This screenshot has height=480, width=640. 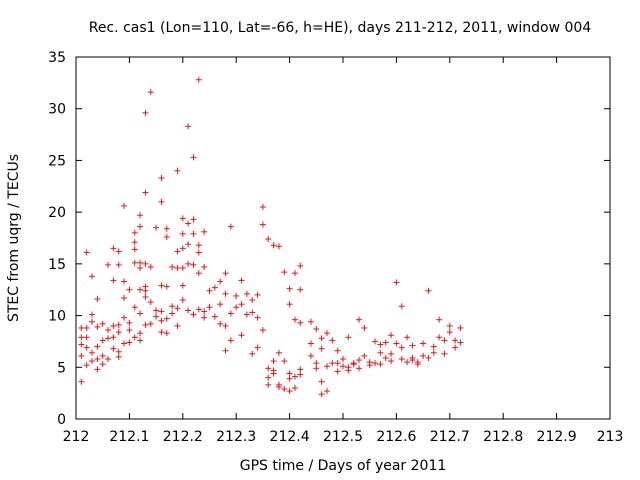 What do you see at coordinates (129, 437) in the screenshot?
I see `x-tick-label: 212.1` at bounding box center [129, 437].